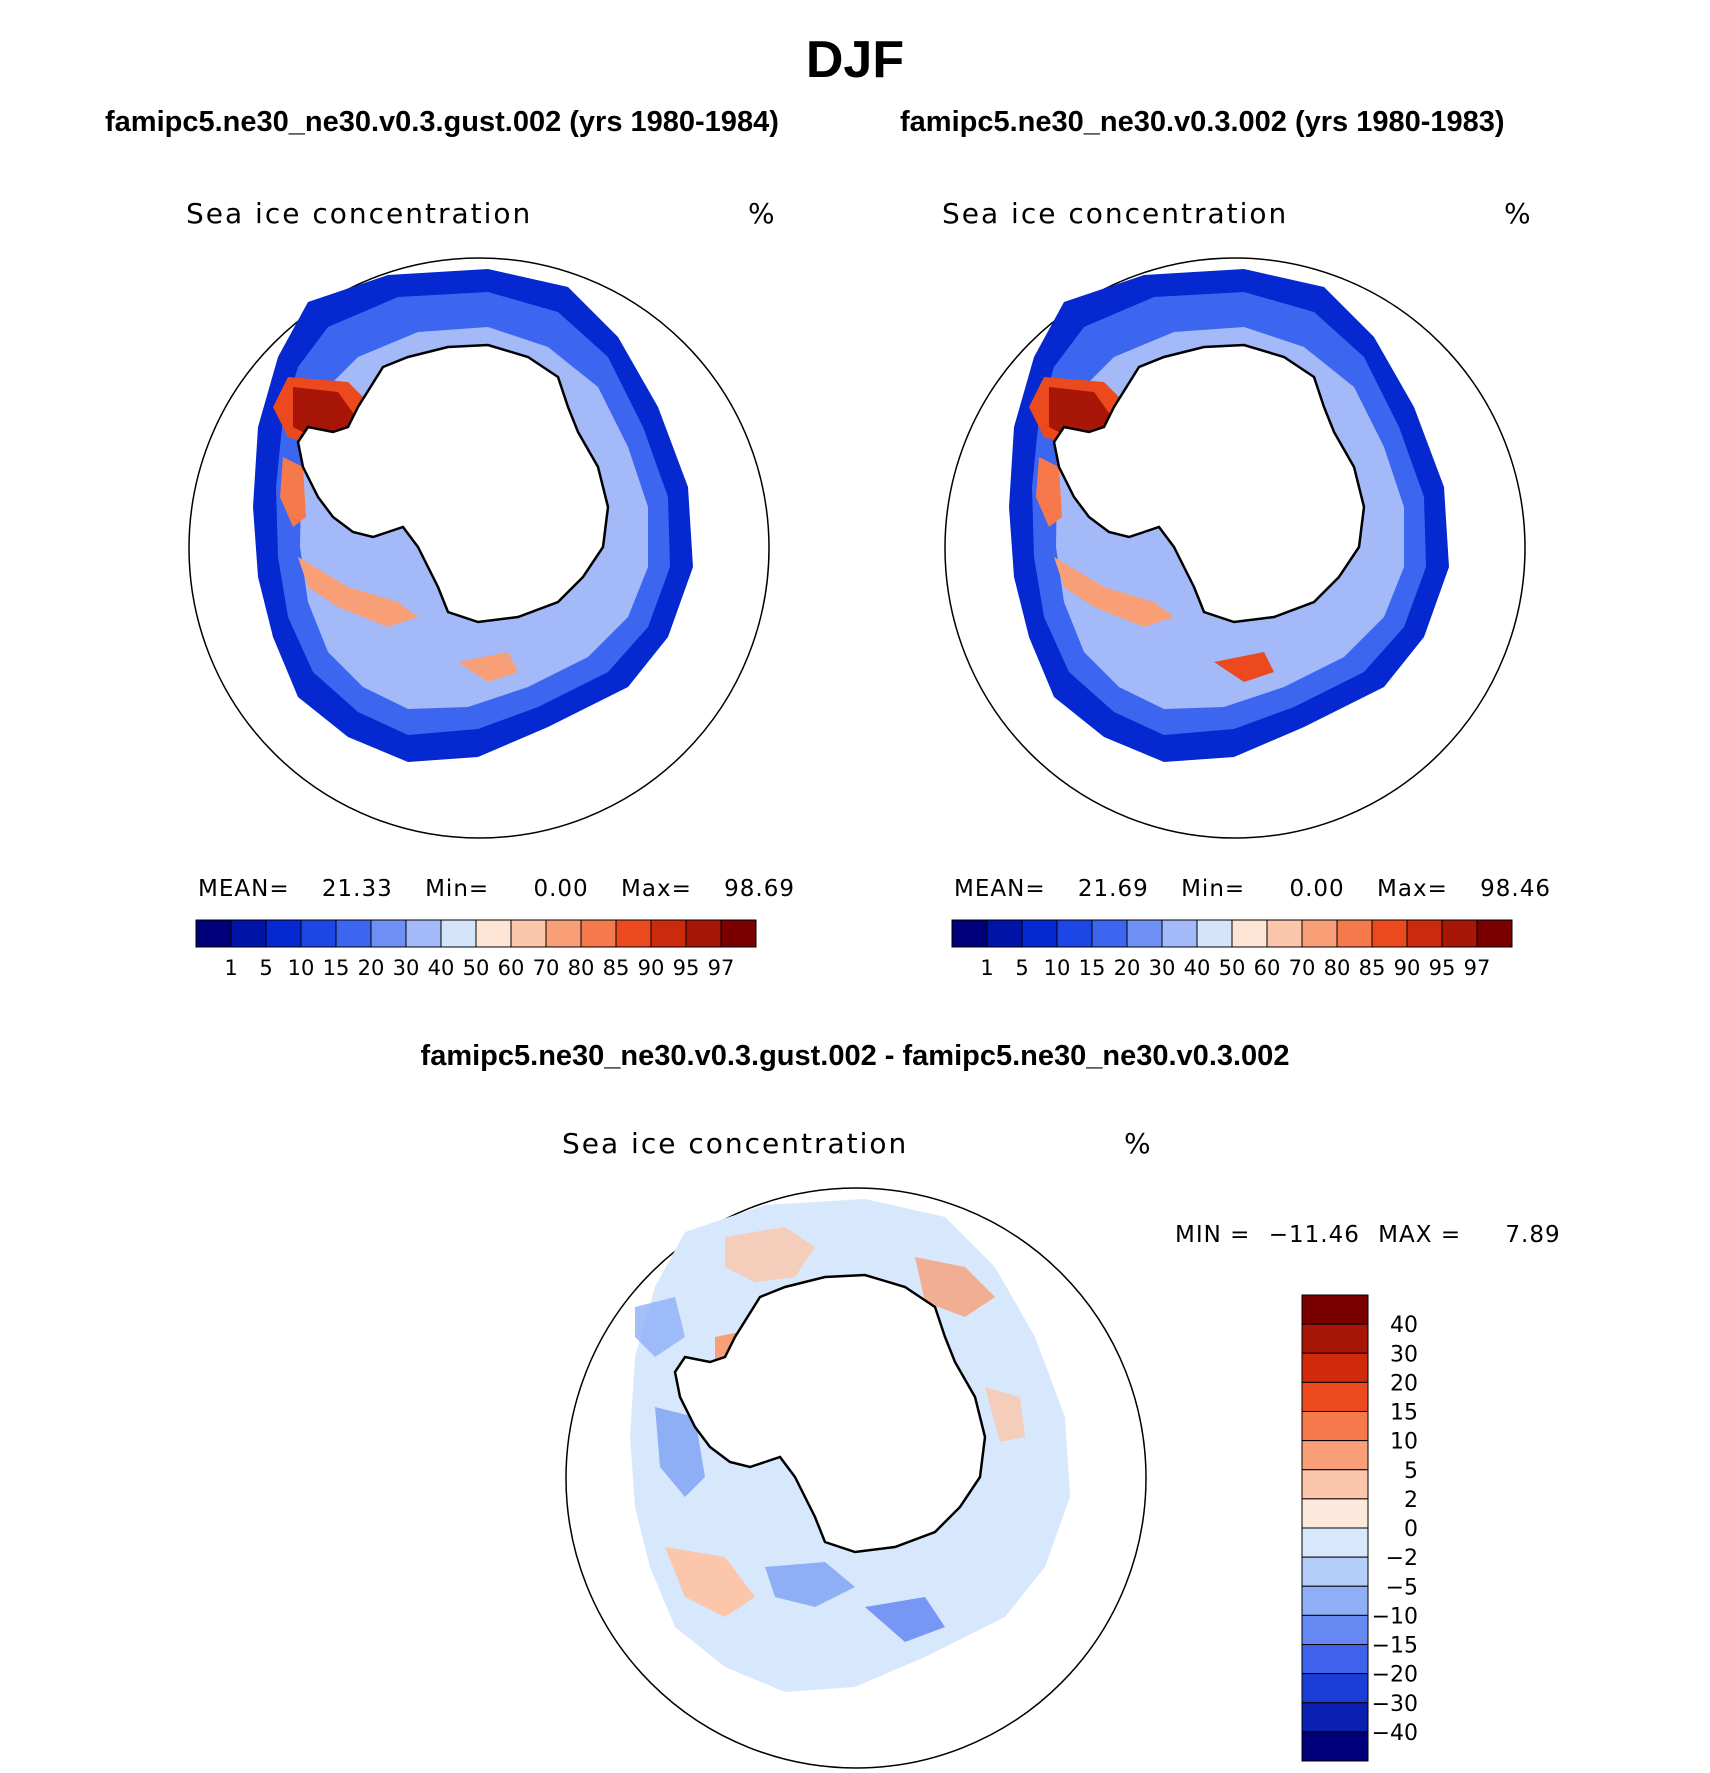  I want to click on right-colorbar-tick-label: 90, so click(1407, 968).